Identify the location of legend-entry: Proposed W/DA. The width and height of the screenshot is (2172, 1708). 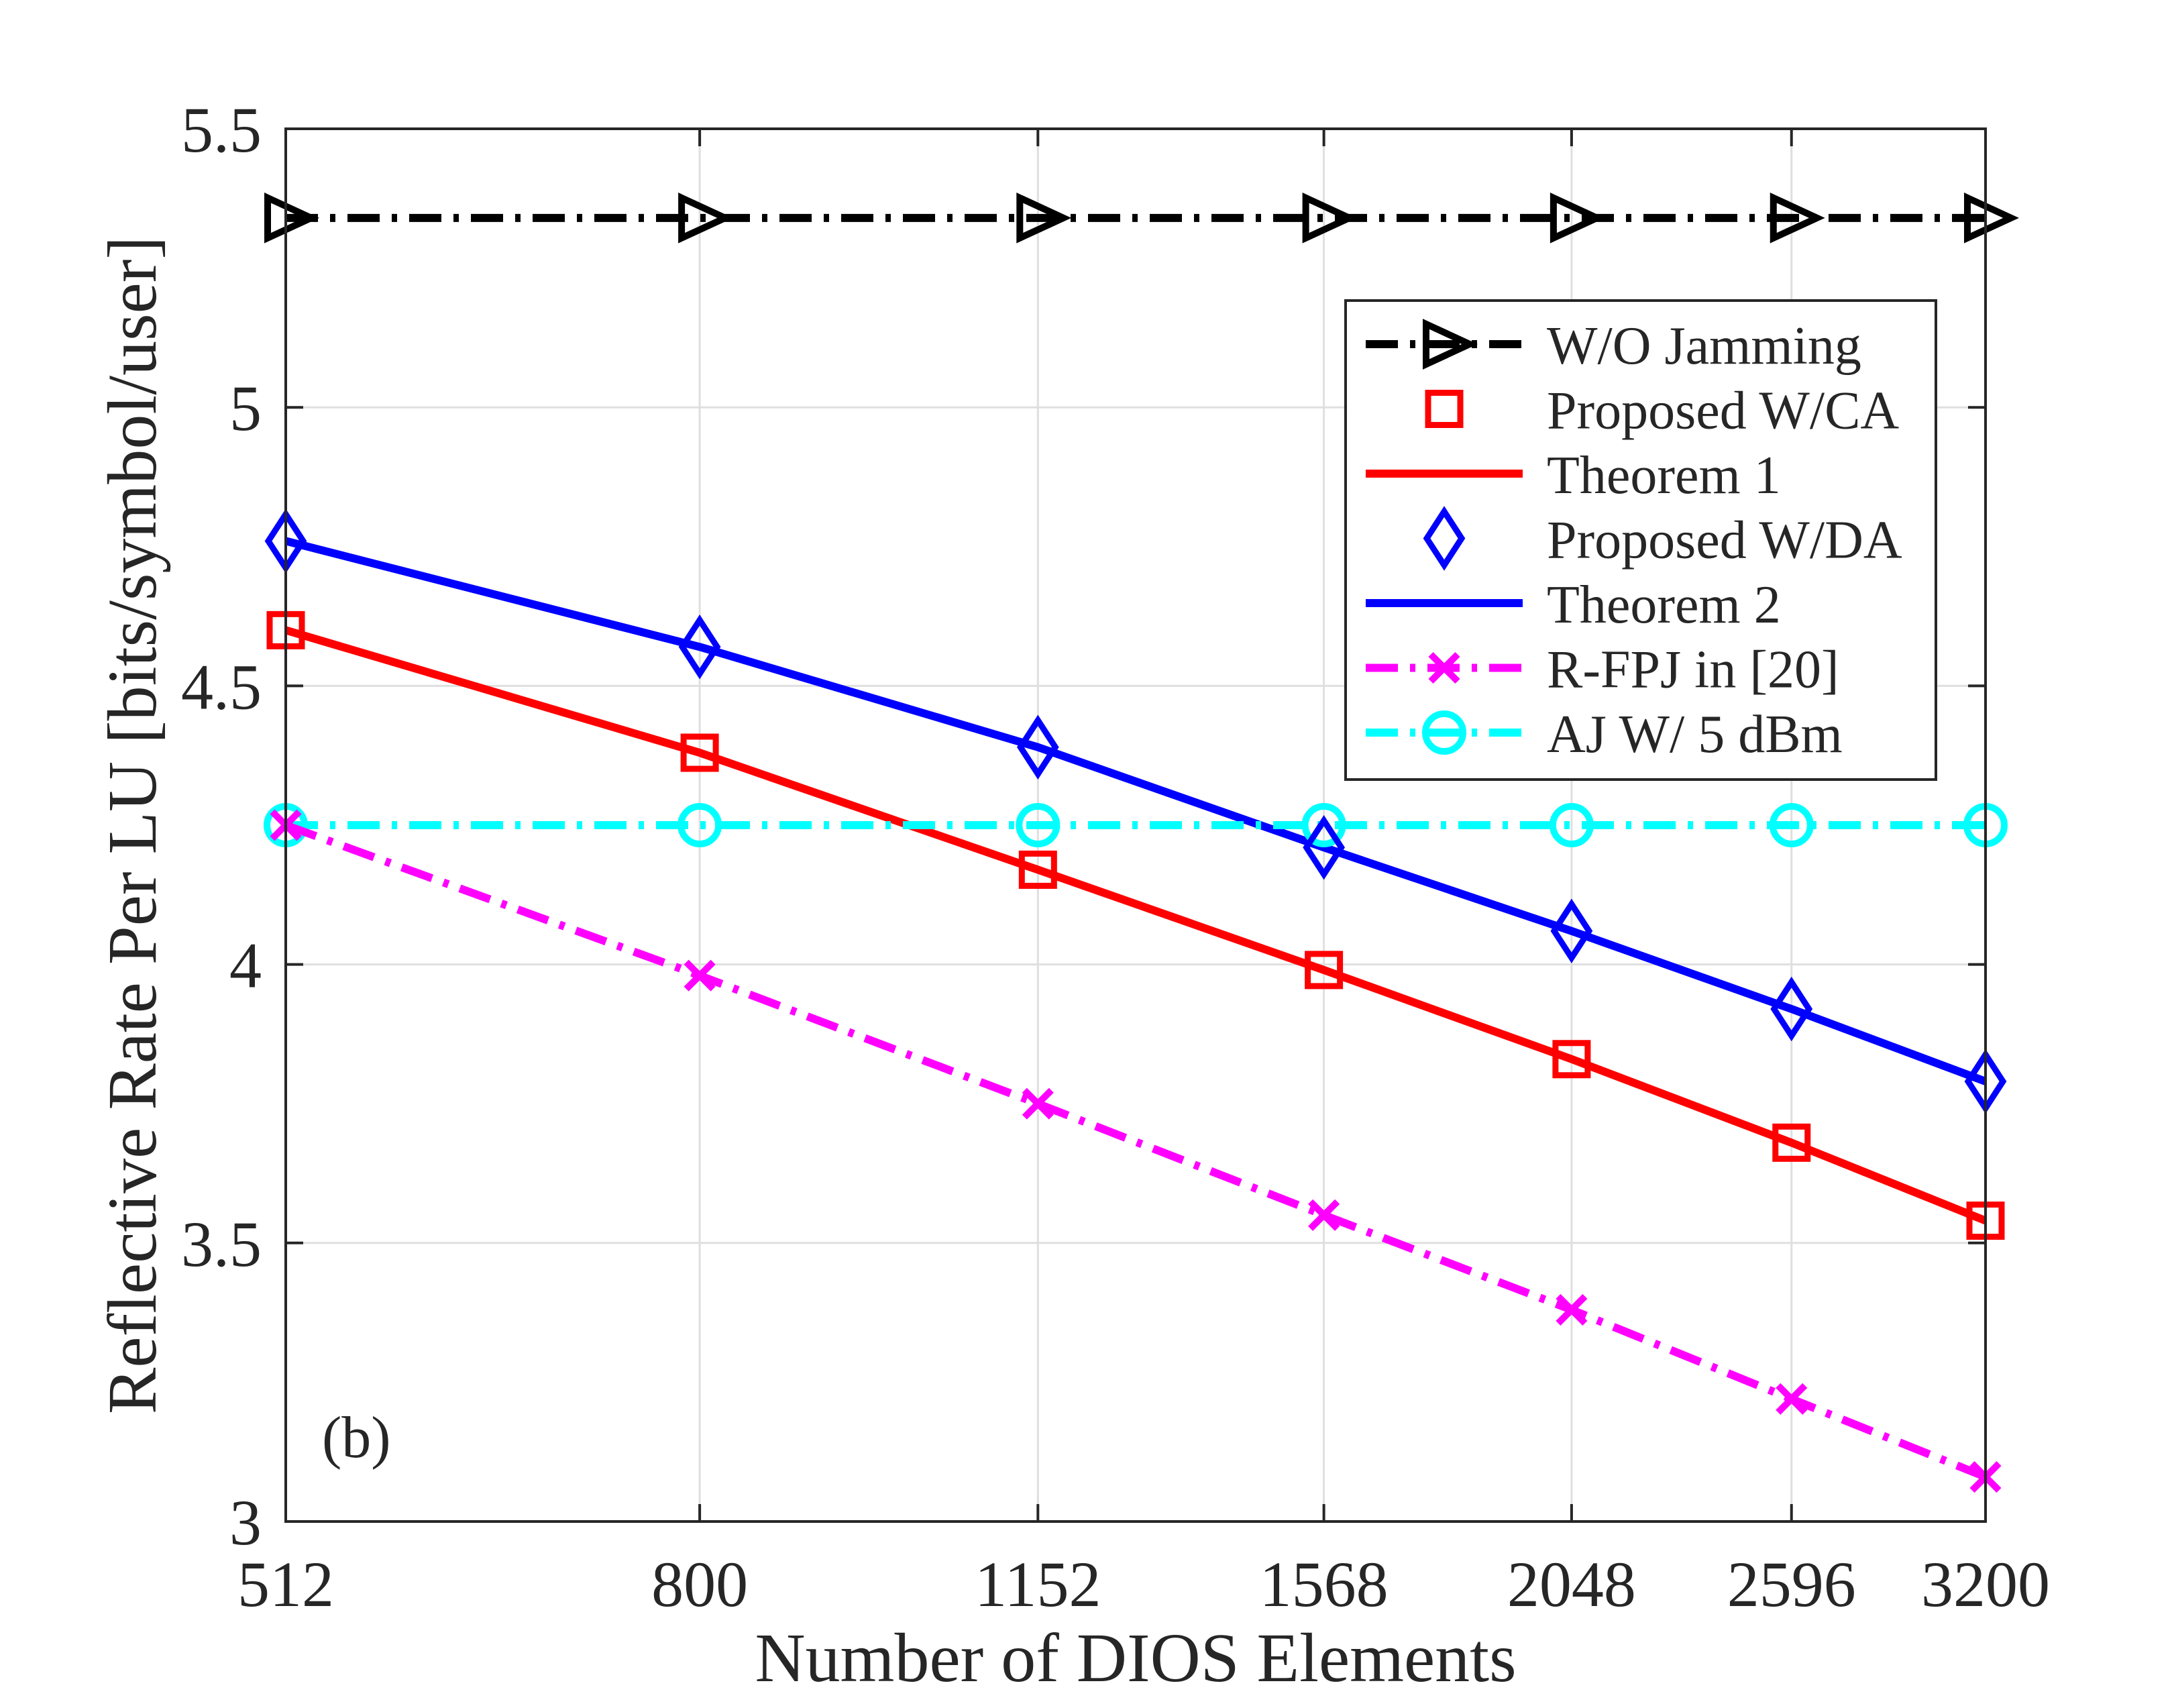
(1662, 538).